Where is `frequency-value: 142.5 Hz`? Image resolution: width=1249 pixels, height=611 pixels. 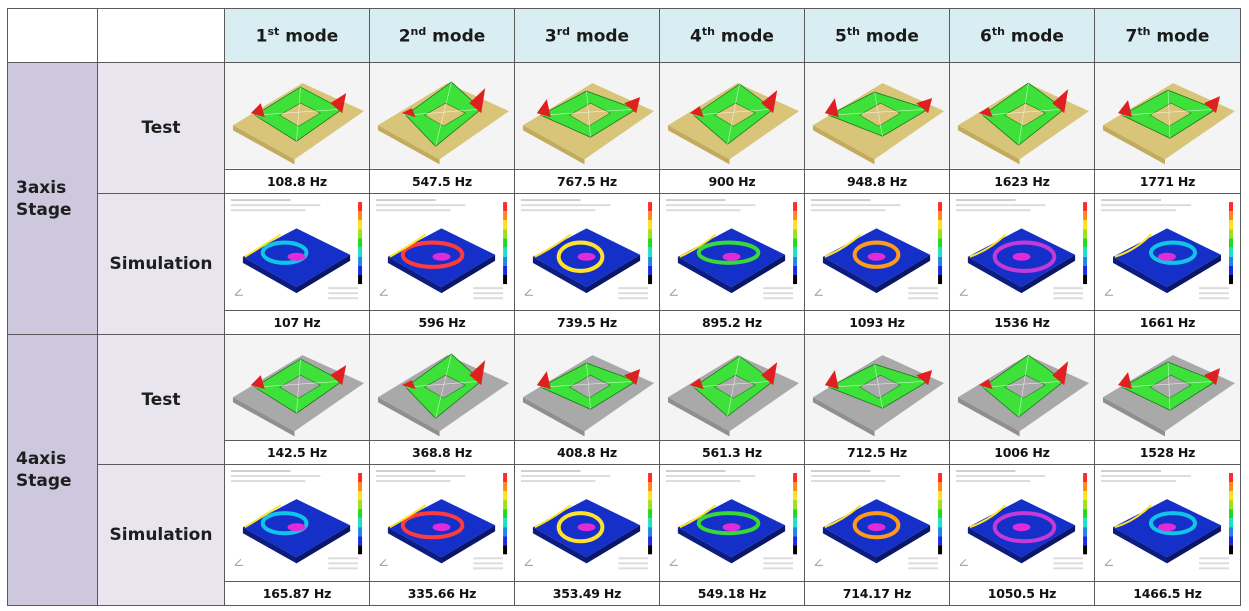
frequency-value: 142.5 Hz is located at coordinates (297, 453).